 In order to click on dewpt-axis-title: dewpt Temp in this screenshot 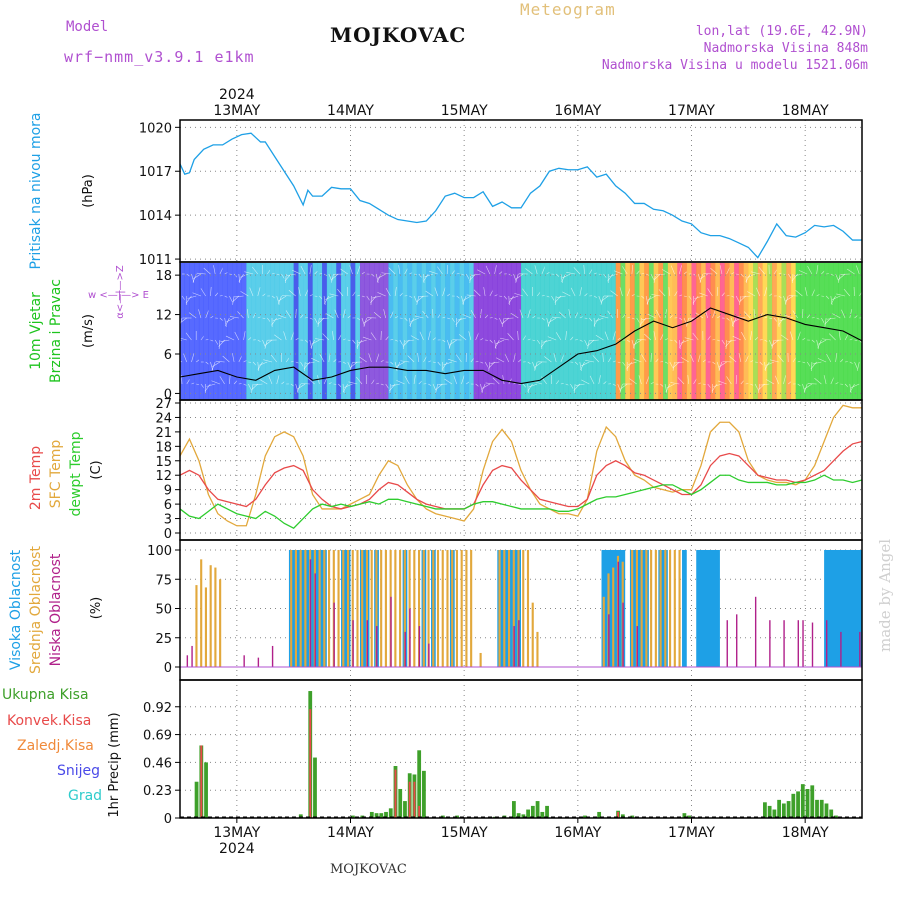, I will do `click(76, 473)`.